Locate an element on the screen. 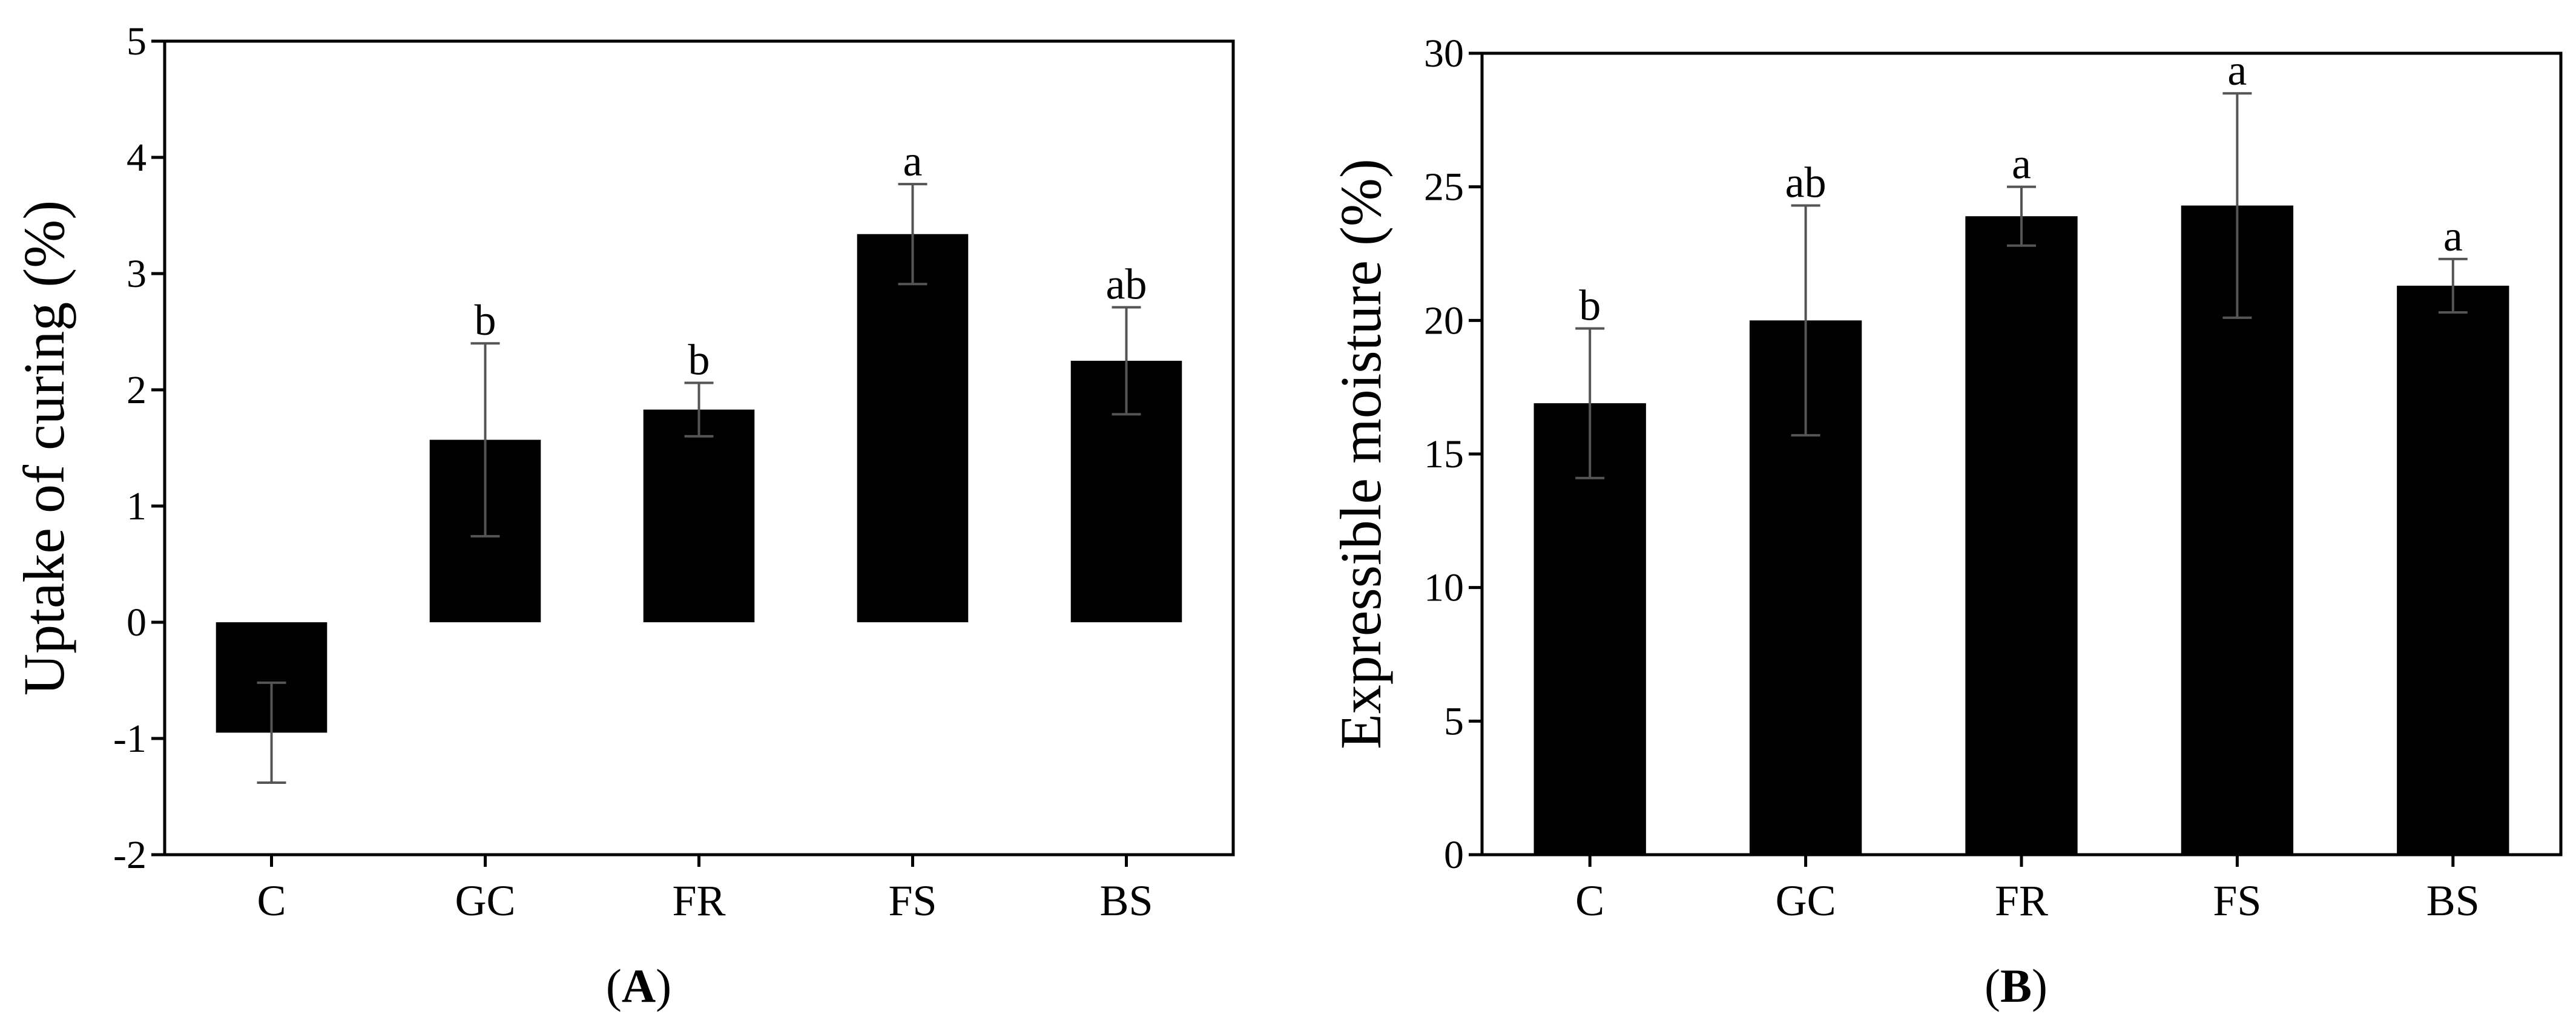 The image size is (2576, 1026). y-tick-label-a: 0 is located at coordinates (137, 622).